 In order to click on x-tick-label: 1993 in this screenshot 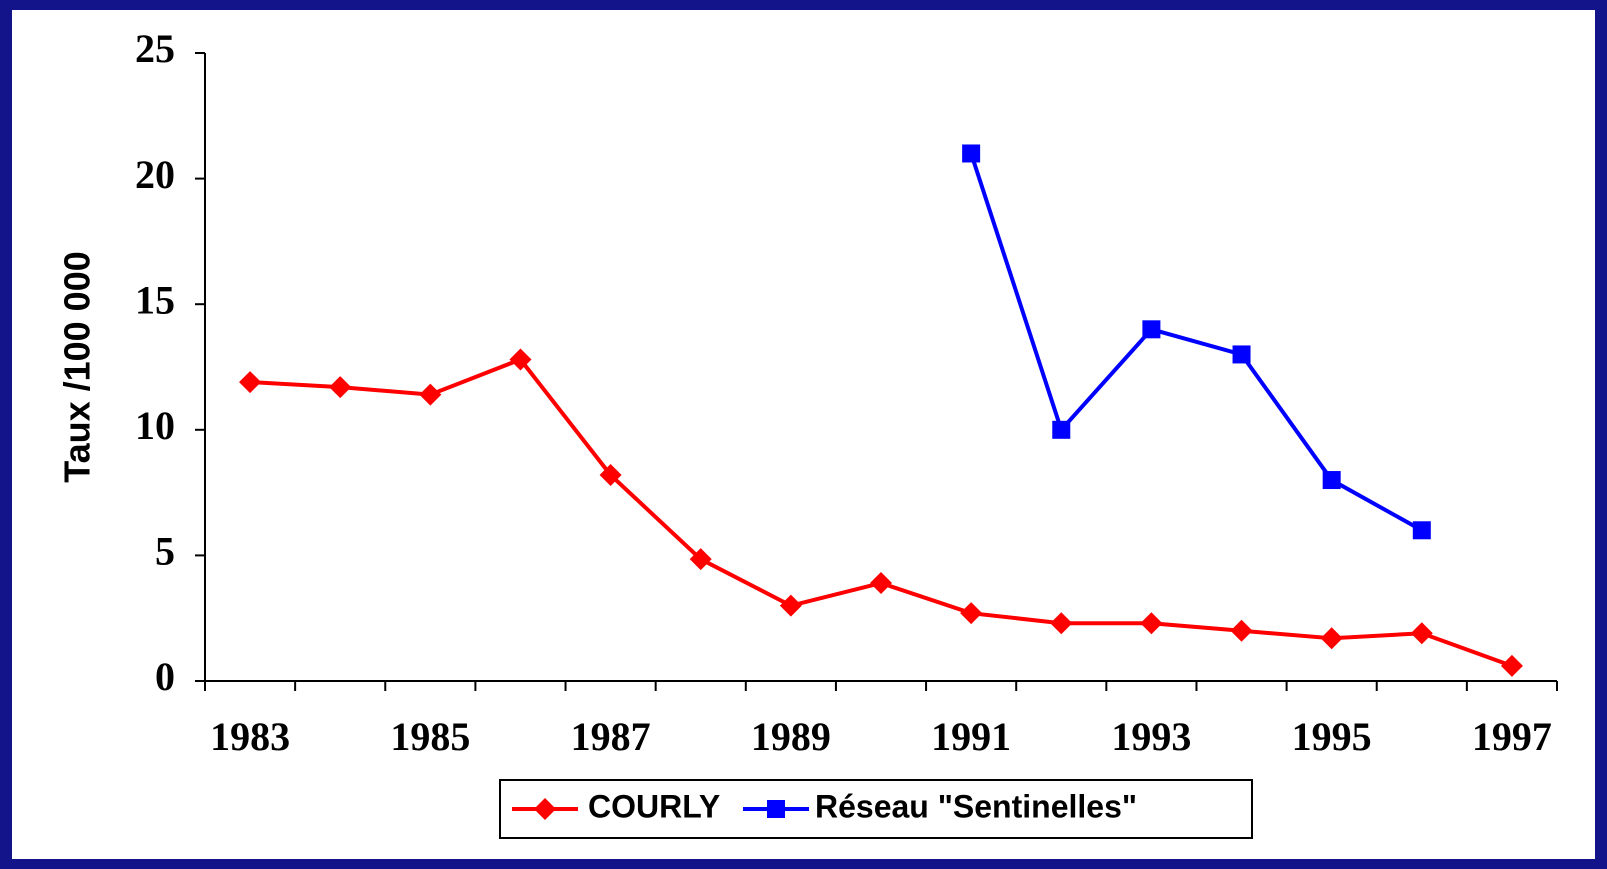, I will do `click(1151, 736)`.